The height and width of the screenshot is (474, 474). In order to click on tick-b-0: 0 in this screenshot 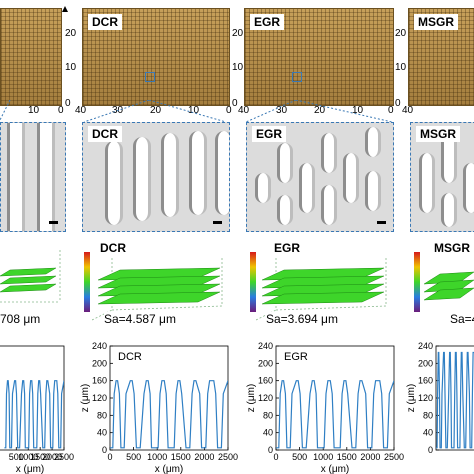, I will do `click(235, 103)`.